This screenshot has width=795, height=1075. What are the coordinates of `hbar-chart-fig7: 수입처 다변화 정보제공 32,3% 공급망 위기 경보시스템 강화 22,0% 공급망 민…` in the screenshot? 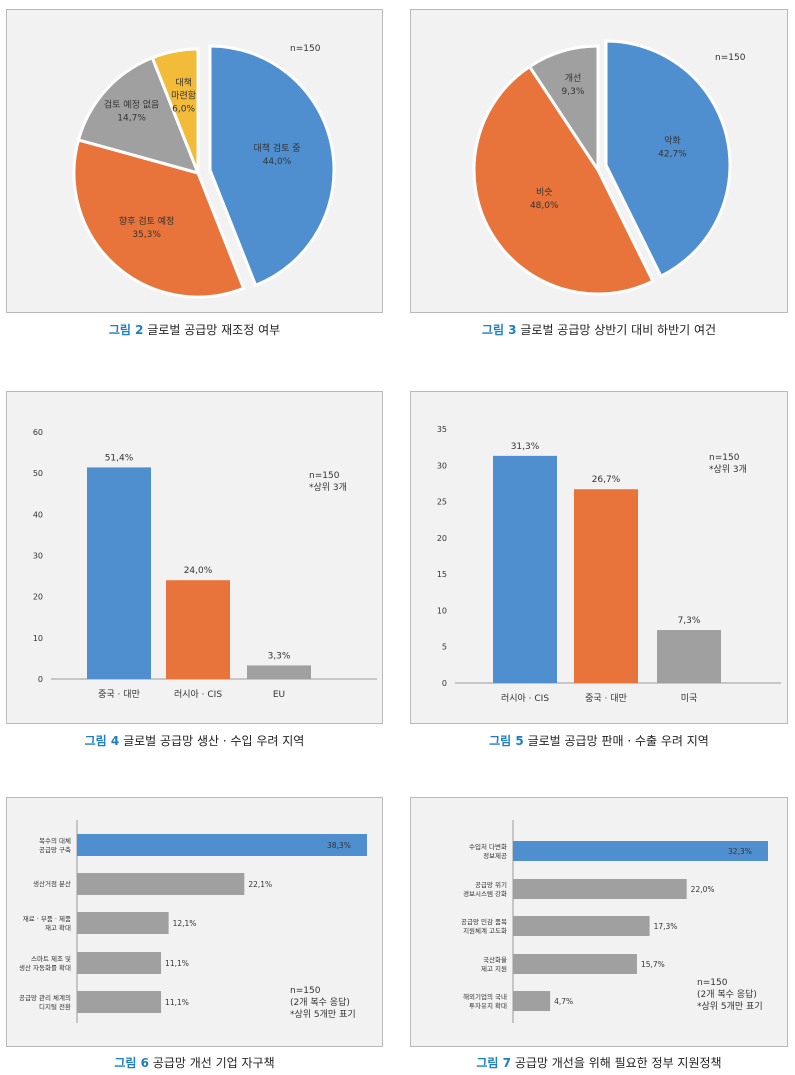 It's located at (614, 921).